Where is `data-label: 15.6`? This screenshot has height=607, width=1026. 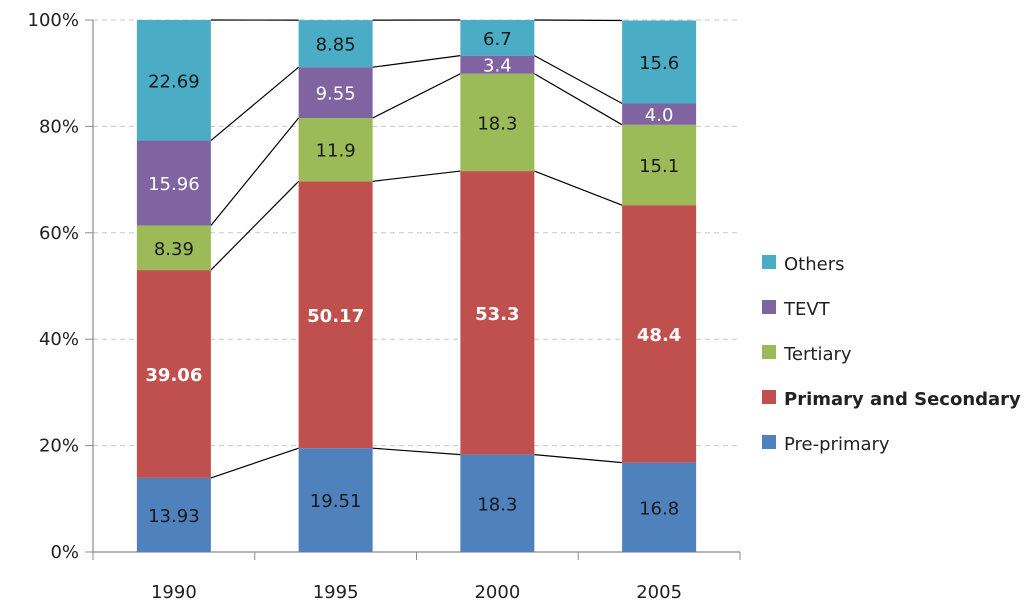
data-label: 15.6 is located at coordinates (659, 63).